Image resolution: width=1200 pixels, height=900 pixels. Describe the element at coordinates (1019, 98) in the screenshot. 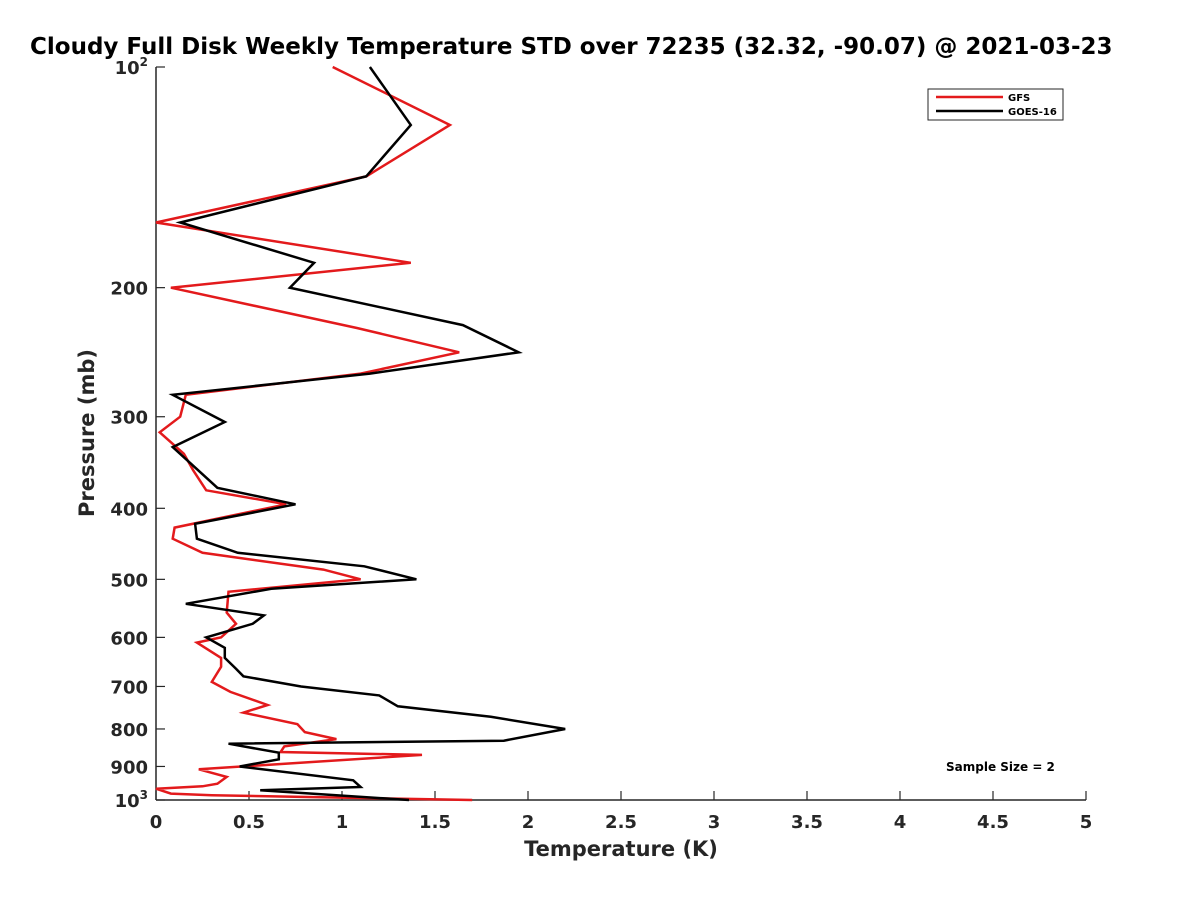

I see `legend-label-gfs: GFS` at that location.